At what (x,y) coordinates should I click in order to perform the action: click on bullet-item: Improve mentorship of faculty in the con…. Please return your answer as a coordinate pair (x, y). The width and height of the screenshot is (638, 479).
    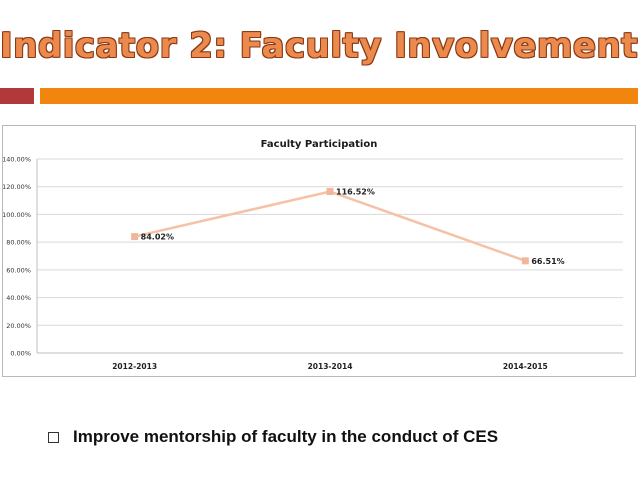
    Looking at the image, I should click on (273, 437).